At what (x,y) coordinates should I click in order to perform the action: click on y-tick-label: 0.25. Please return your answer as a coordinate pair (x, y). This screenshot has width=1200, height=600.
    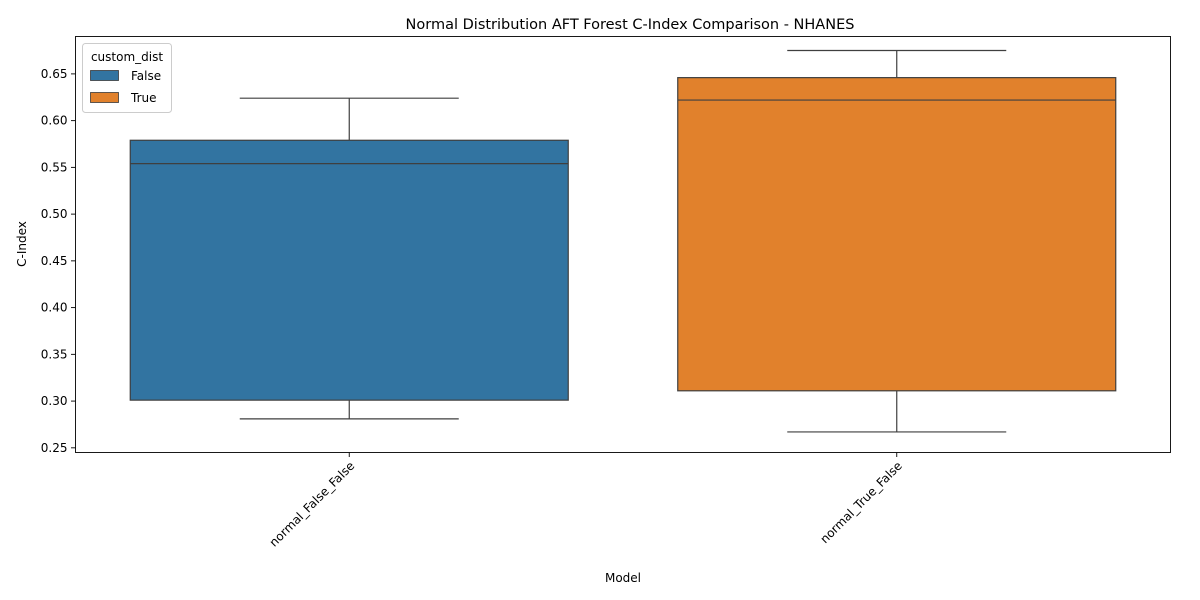
    Looking at the image, I should click on (54, 448).